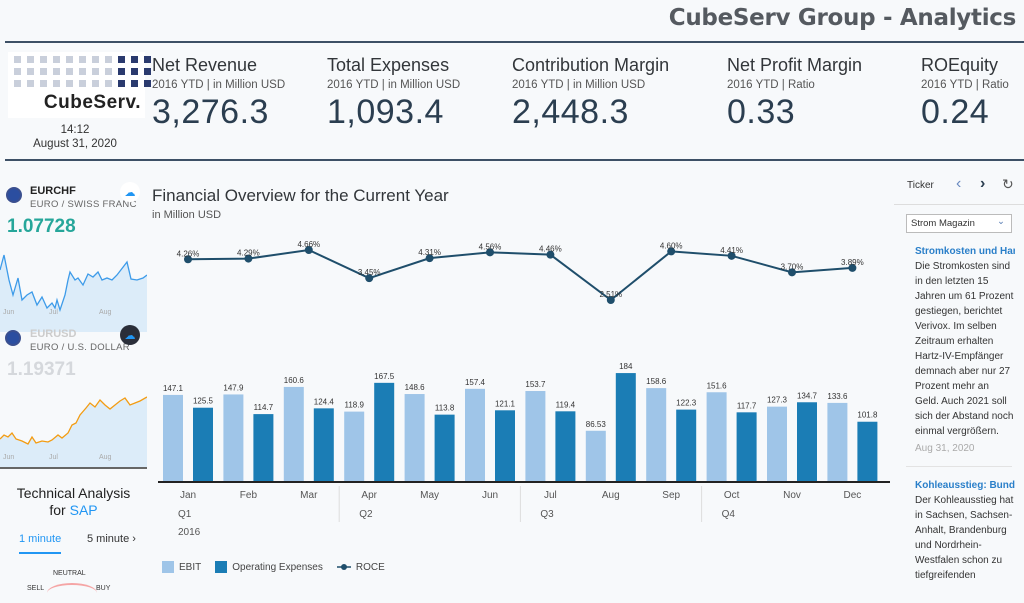  What do you see at coordinates (73, 431) in the screenshot?
I see `eurusd-sparkline: Jun Jul Aug` at bounding box center [73, 431].